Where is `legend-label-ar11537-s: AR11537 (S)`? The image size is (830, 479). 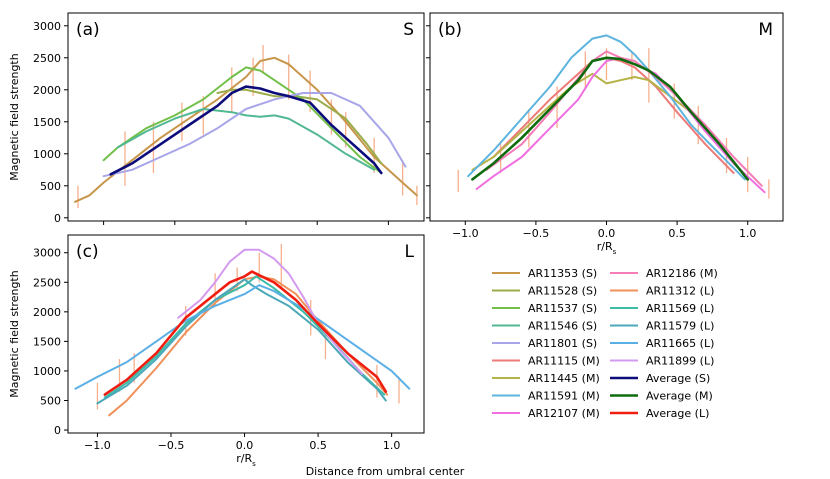 legend-label-ar11537-s: AR11537 (S) is located at coordinates (562, 308).